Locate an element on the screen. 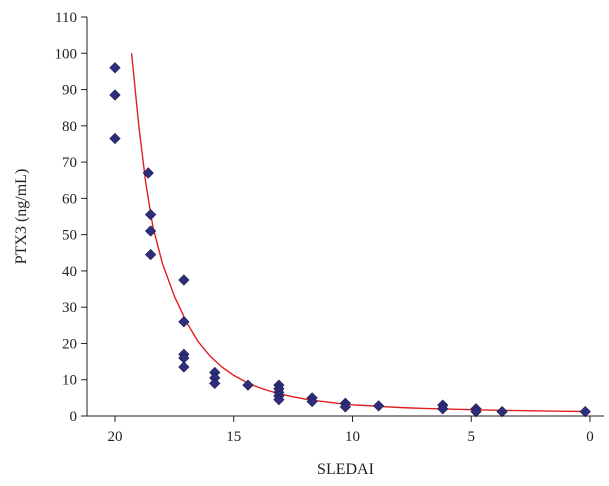  x-tick-label: 15 is located at coordinates (233, 437).